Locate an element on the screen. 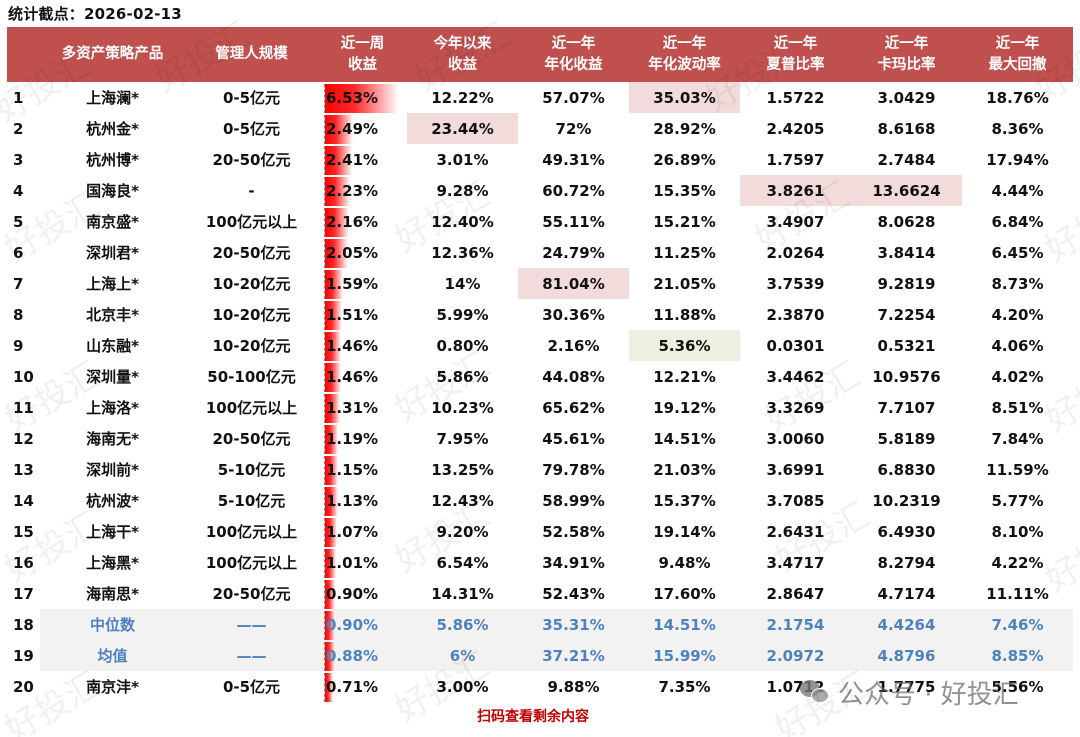 The image size is (1080, 737). header-week-return: 近一周 收益 is located at coordinates (362, 54).